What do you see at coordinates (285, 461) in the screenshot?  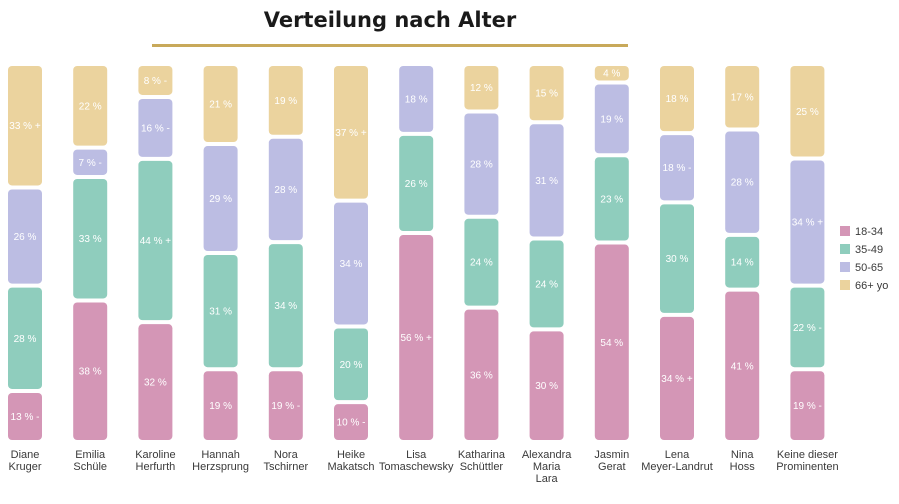 I see `category-label: Nora Tschirner` at bounding box center [285, 461].